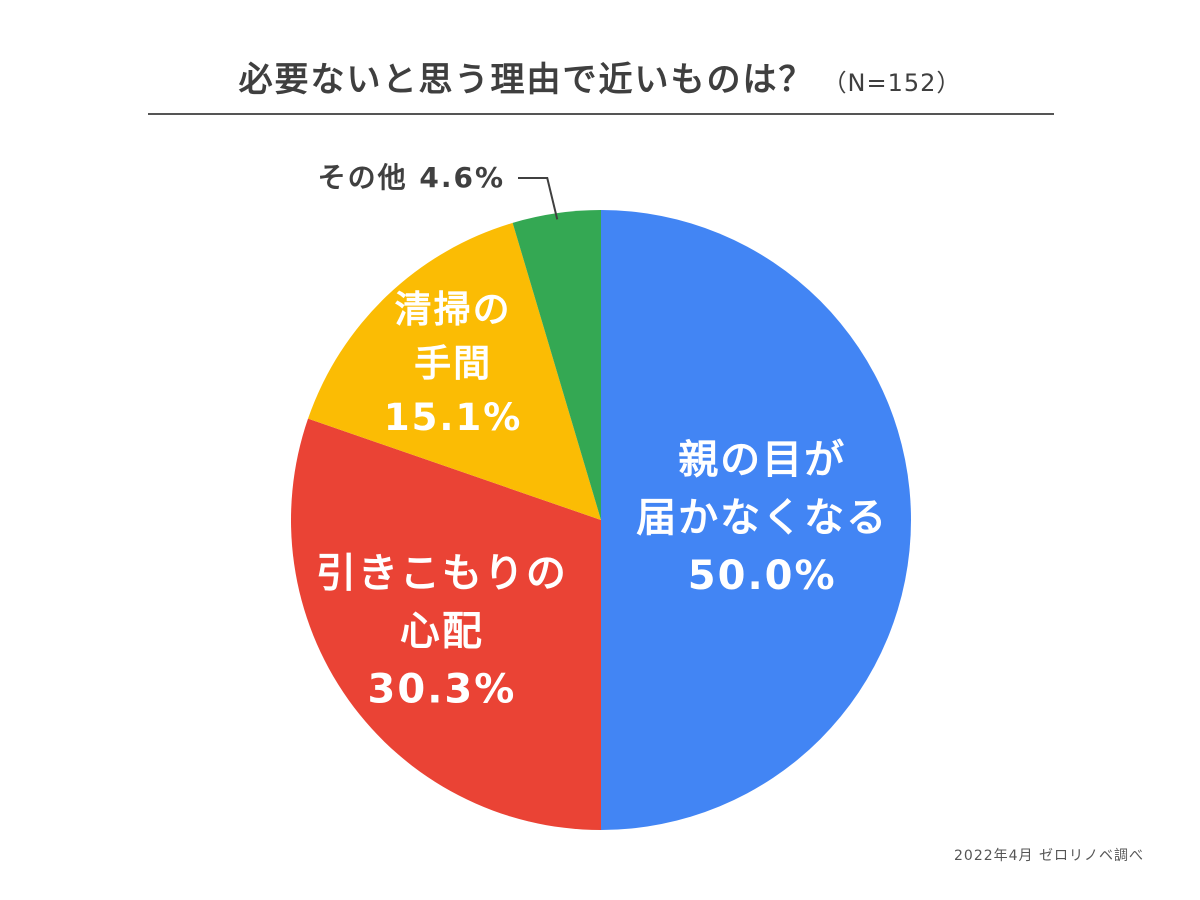 This screenshot has height=900, width=1200. Describe the element at coordinates (453, 363) in the screenshot. I see `slice-name-label-3: 手間` at that location.